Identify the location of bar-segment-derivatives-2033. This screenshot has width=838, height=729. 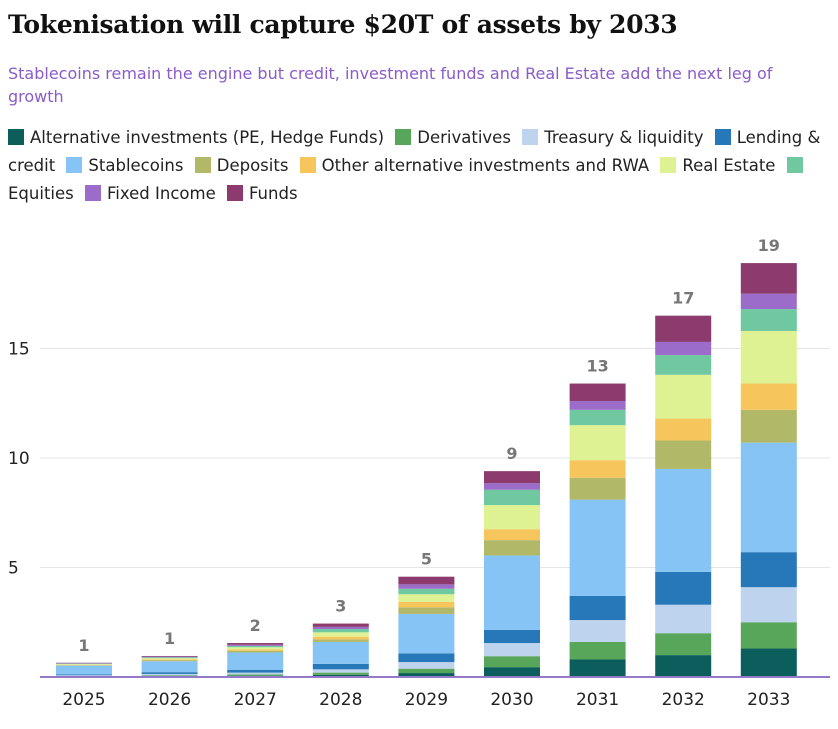
(768, 635).